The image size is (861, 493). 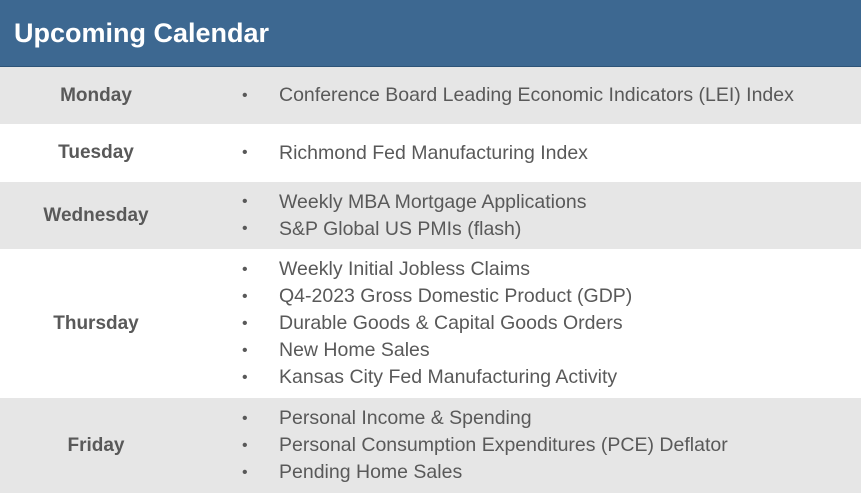 What do you see at coordinates (526, 472) in the screenshot?
I see `list-item: • Pending Home Sales` at bounding box center [526, 472].